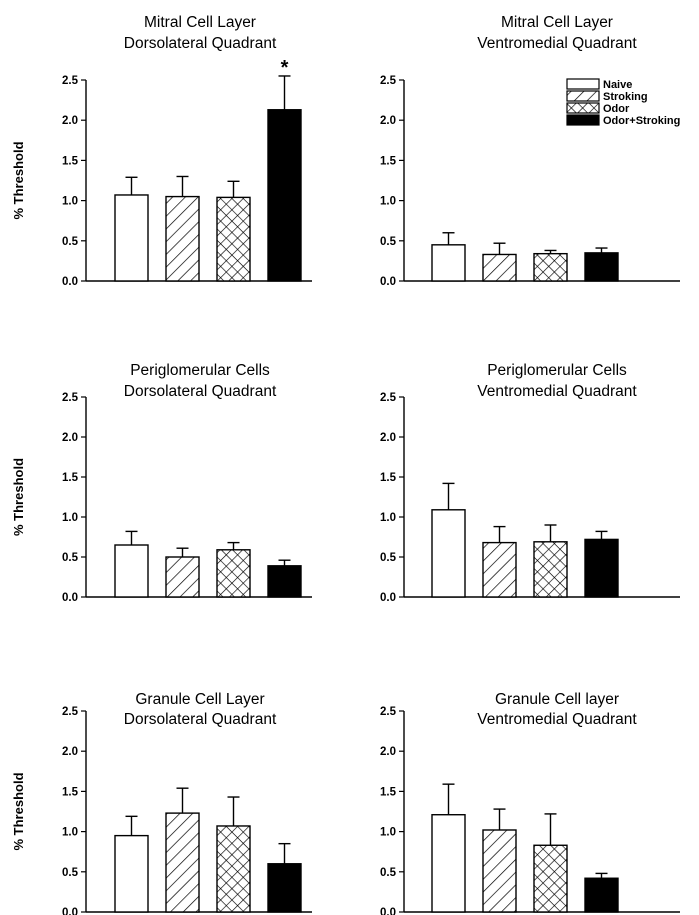  What do you see at coordinates (233, 573) in the screenshot?
I see `bar-2-odor` at bounding box center [233, 573].